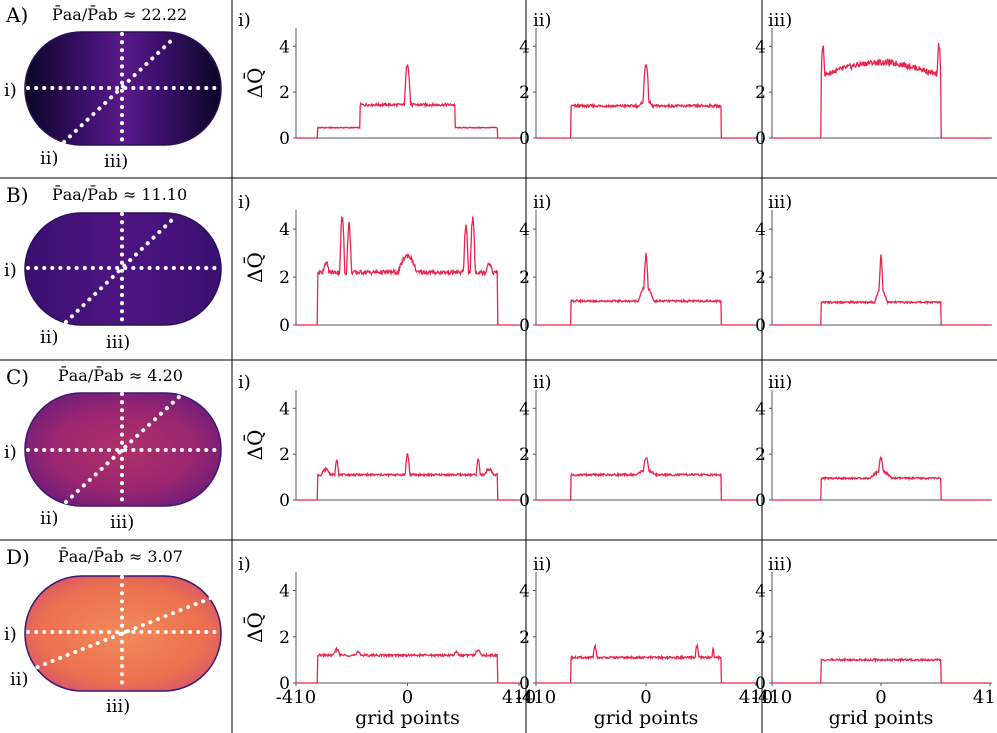 This screenshot has width=997, height=733. Describe the element at coordinates (646, 101) in the screenshot. I see `data-line-a-ii` at that location.